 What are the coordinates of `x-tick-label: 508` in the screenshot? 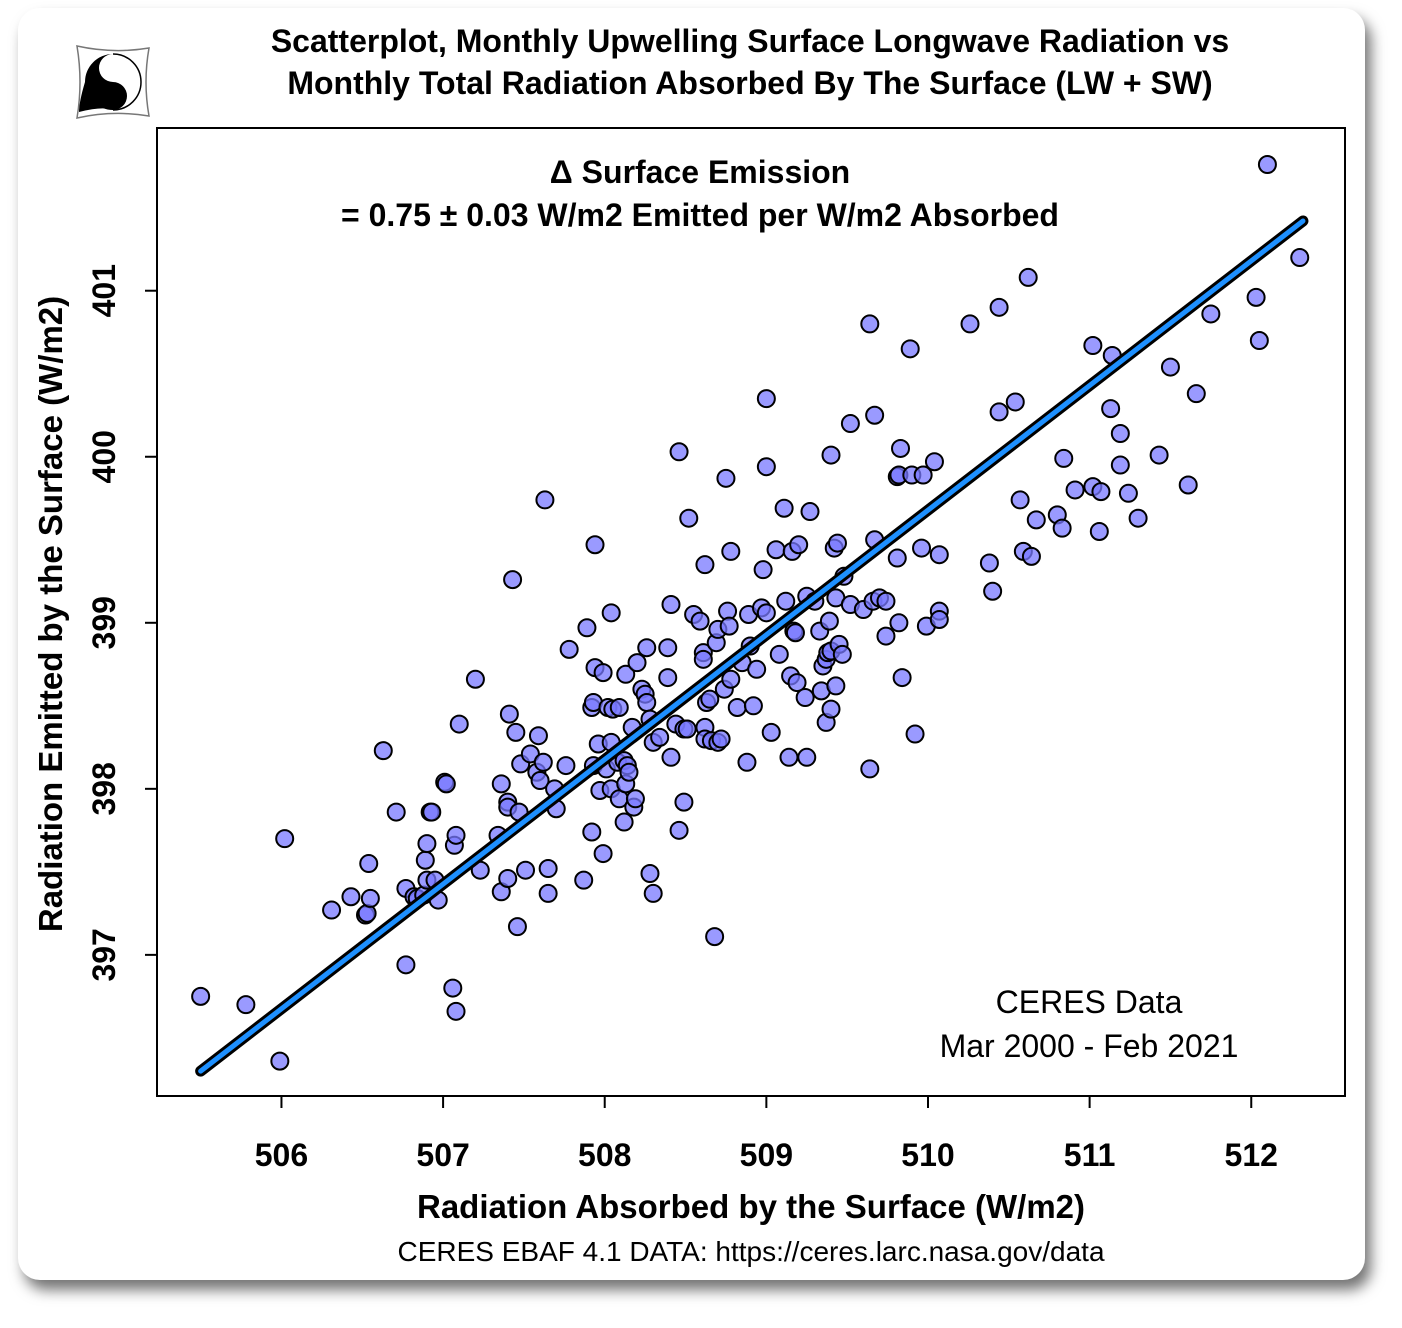 It's located at (604, 1155).